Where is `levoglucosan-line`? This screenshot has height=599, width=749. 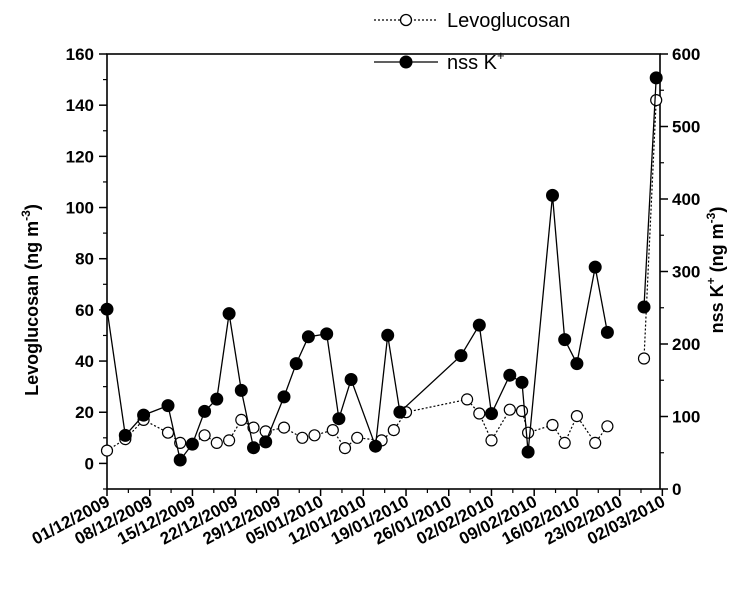 levoglucosan-line is located at coordinates (650, 229).